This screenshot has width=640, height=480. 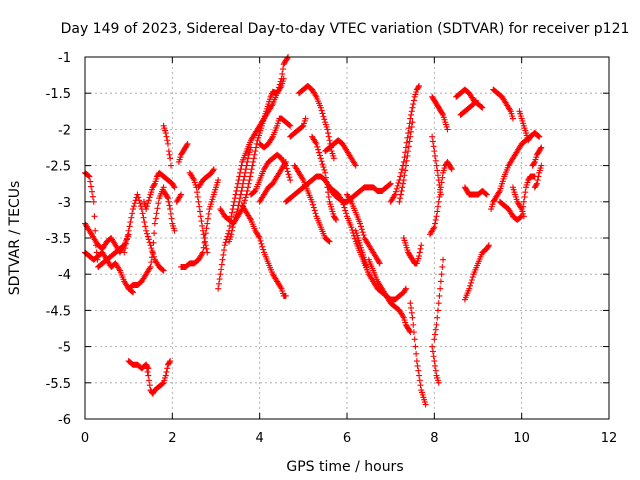 What do you see at coordinates (260, 438) in the screenshot?
I see `x-tick-label: 4` at bounding box center [260, 438].